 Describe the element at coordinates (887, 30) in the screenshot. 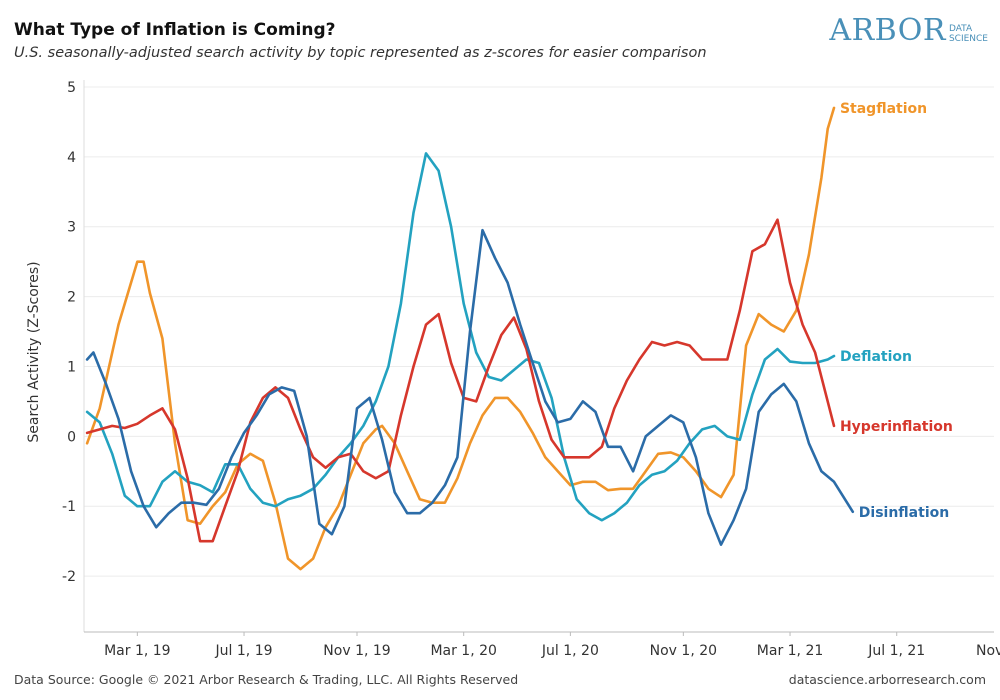

I see `logo-wordmark: ARBOR` at that location.